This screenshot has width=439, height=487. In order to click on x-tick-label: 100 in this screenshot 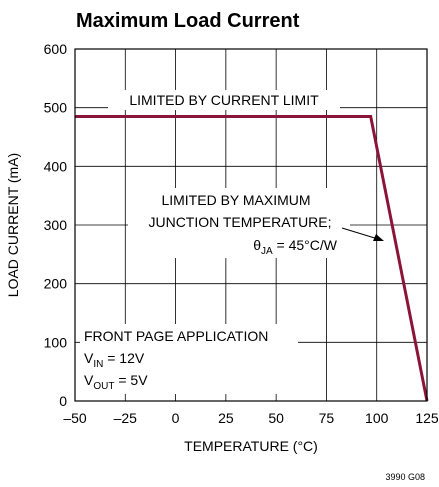, I will do `click(377, 418)`.